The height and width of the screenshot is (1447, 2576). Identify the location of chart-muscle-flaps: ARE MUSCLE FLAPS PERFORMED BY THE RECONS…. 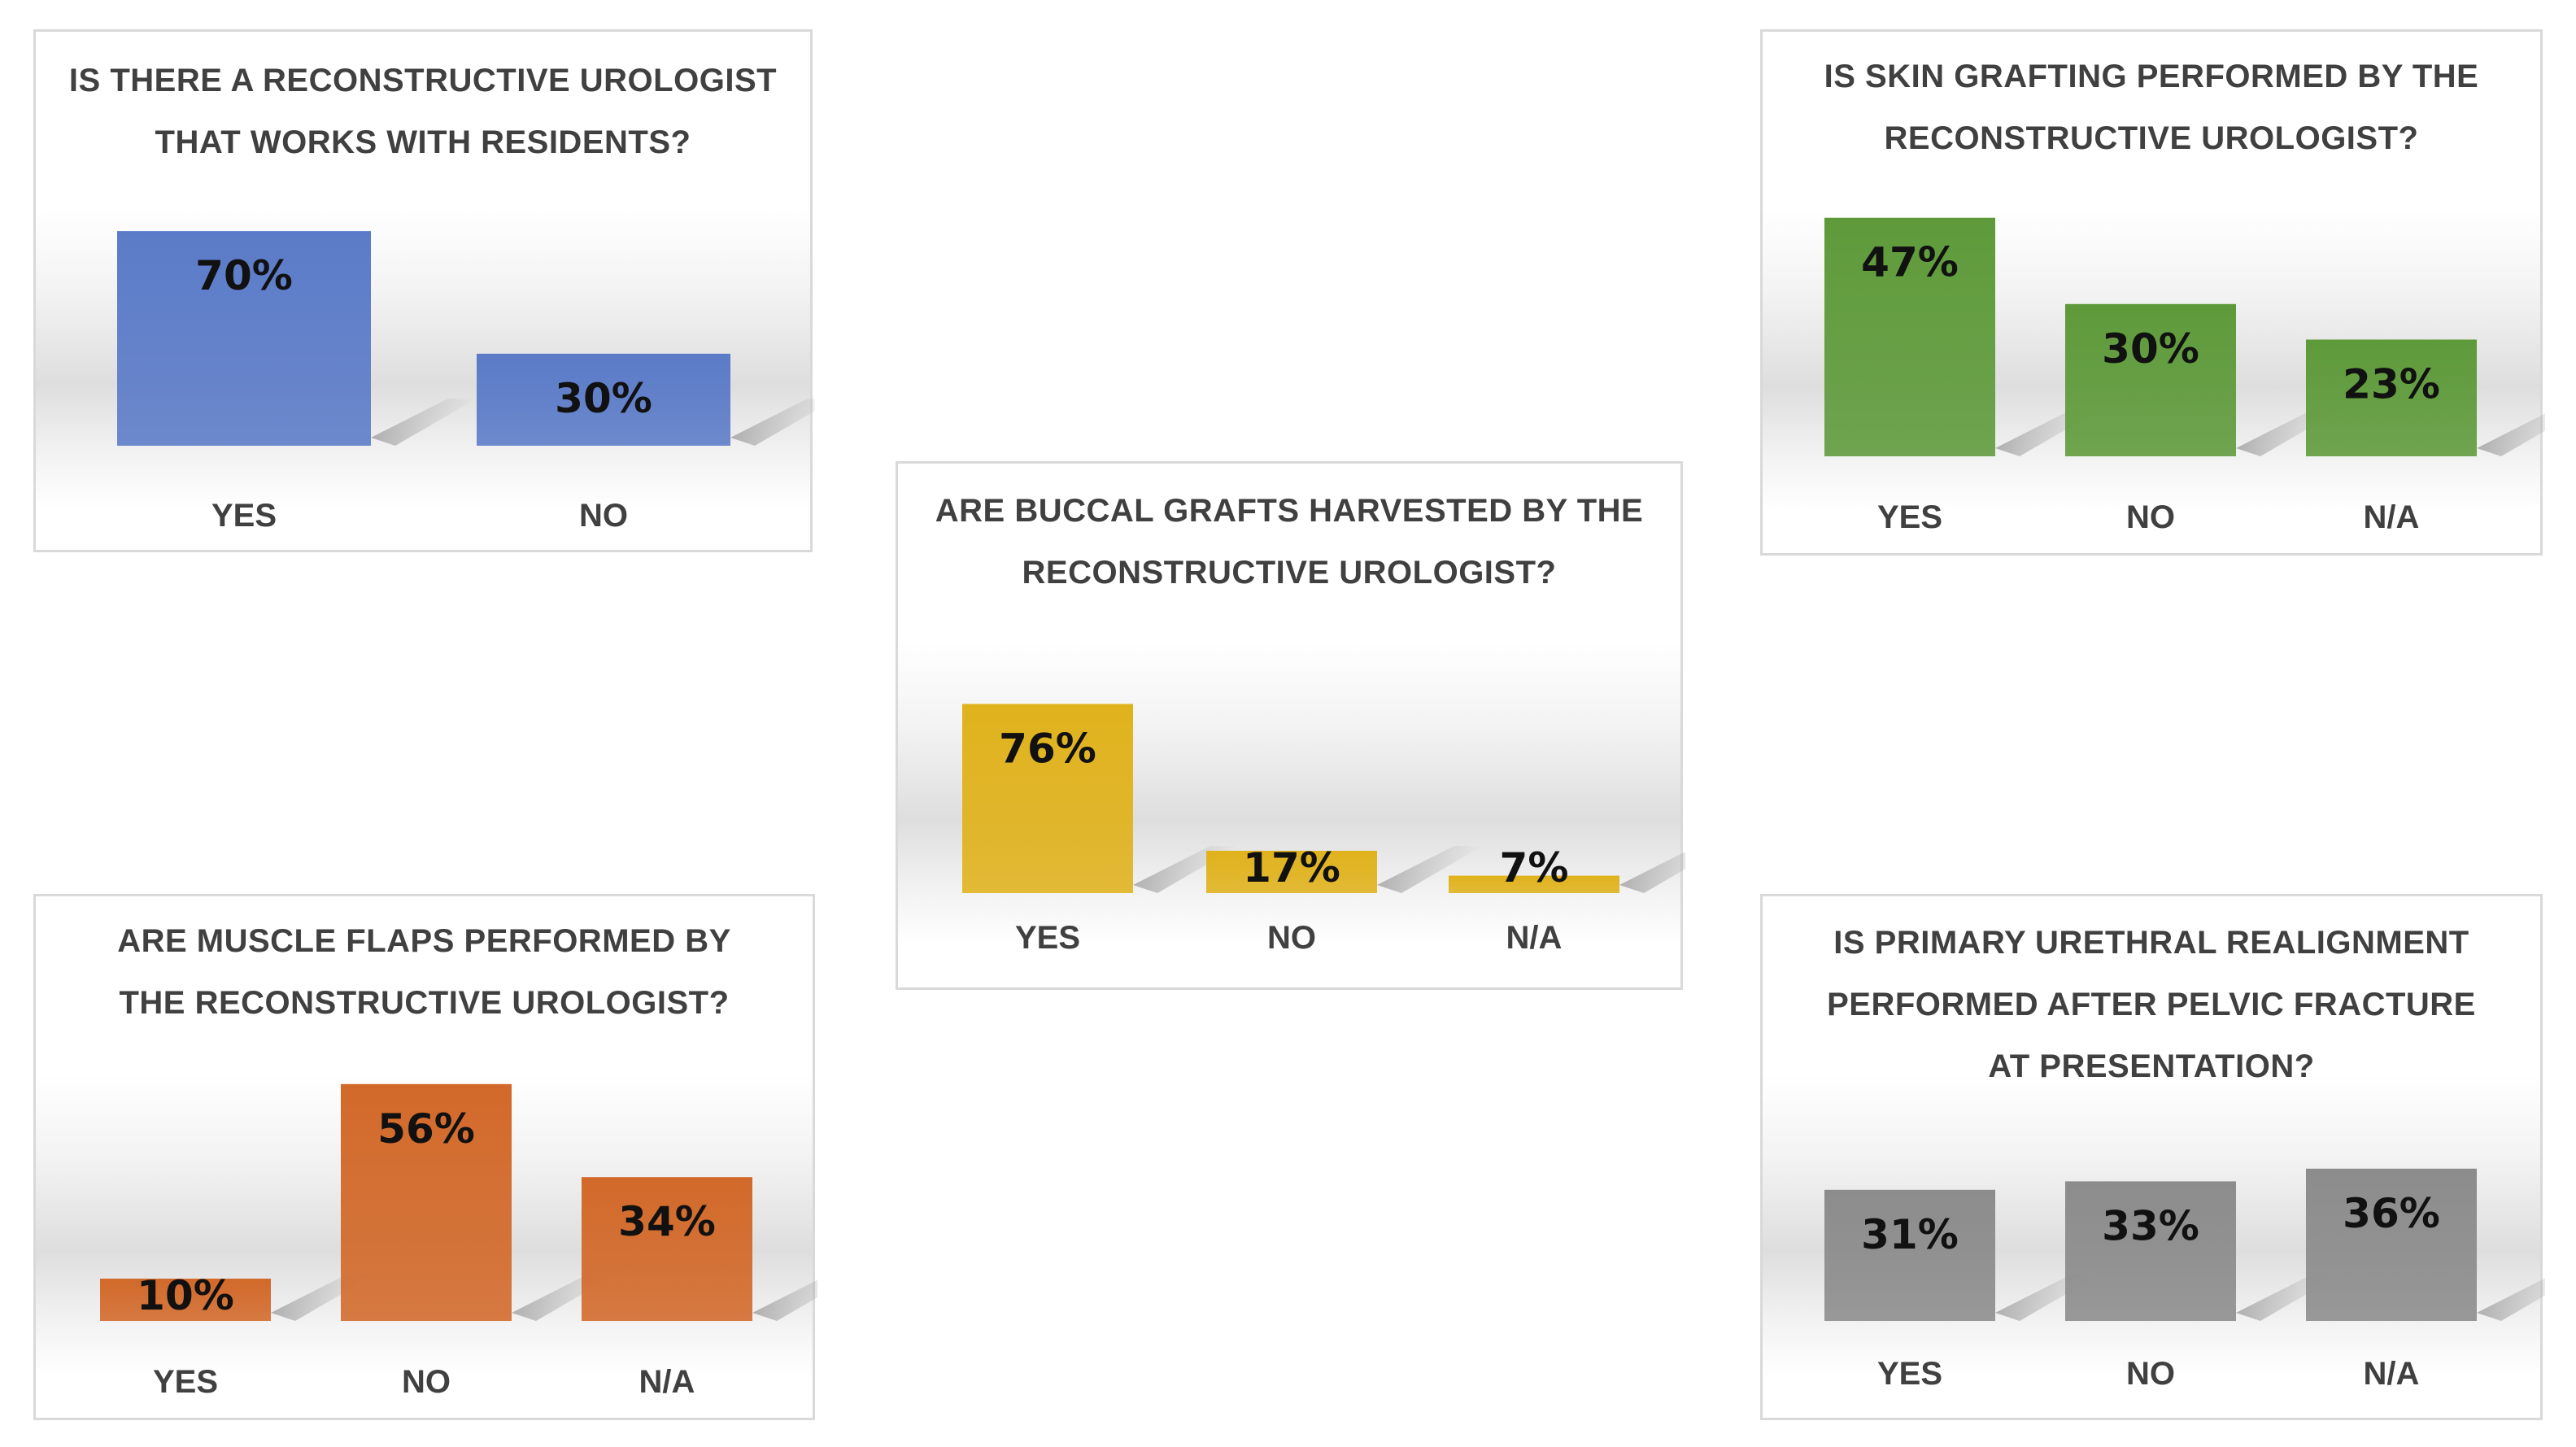
(425, 1157).